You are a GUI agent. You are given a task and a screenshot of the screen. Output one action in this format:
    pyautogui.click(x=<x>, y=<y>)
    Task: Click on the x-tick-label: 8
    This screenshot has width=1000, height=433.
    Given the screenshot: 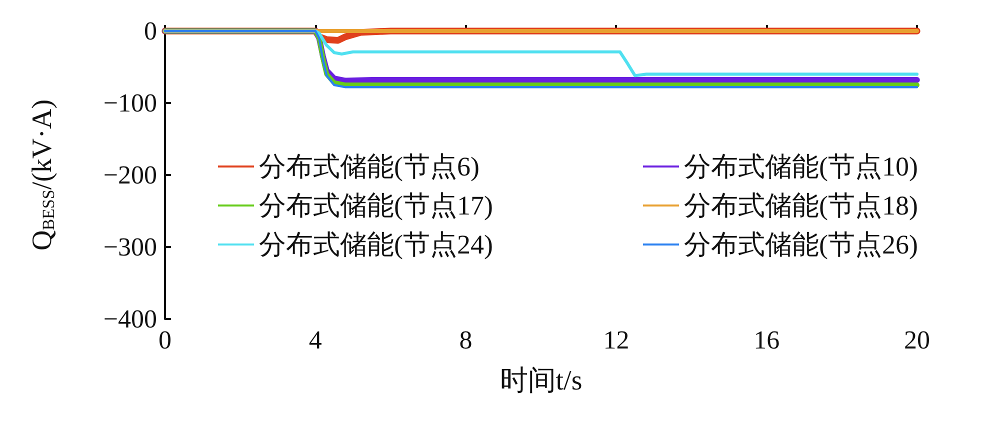 What is the action you would take?
    pyautogui.click(x=465, y=340)
    